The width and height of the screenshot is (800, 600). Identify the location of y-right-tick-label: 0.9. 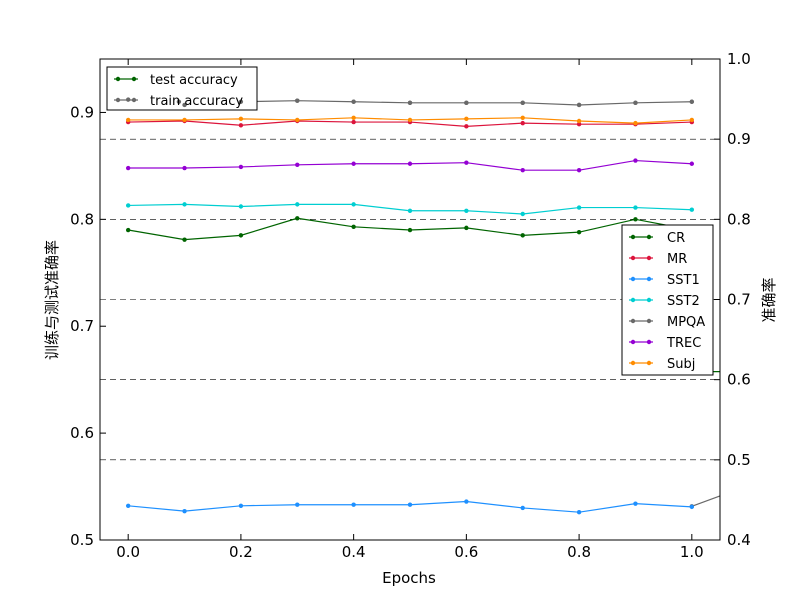
(739, 139).